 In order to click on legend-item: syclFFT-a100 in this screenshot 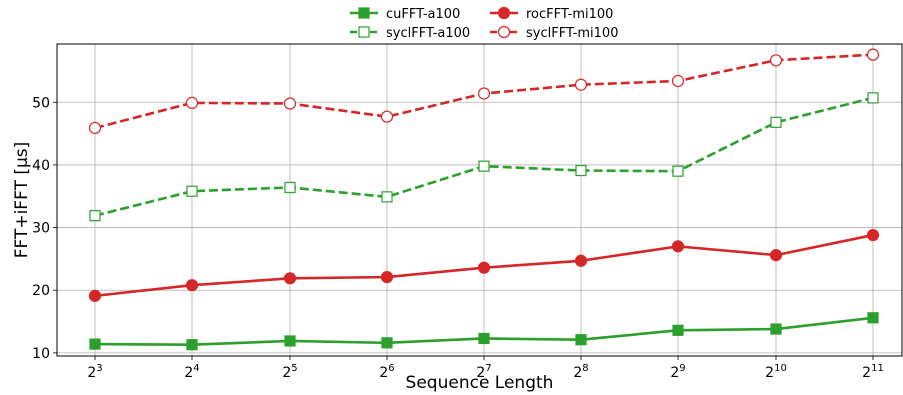, I will do `click(410, 33)`.